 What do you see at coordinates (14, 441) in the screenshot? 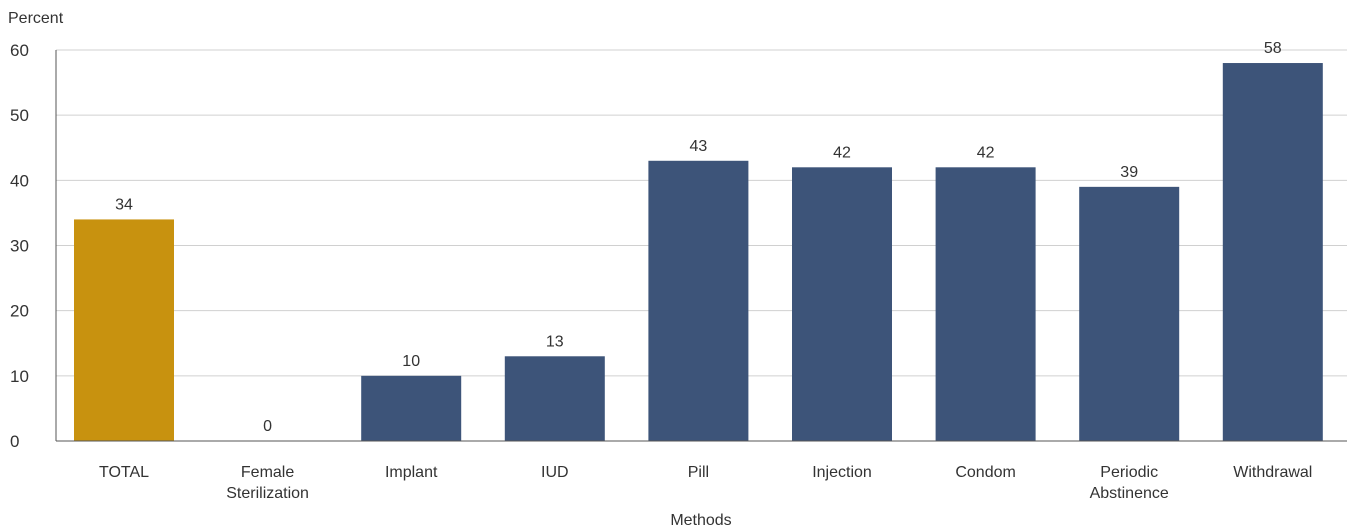
I see `y-tick-label: 0` at bounding box center [14, 441].